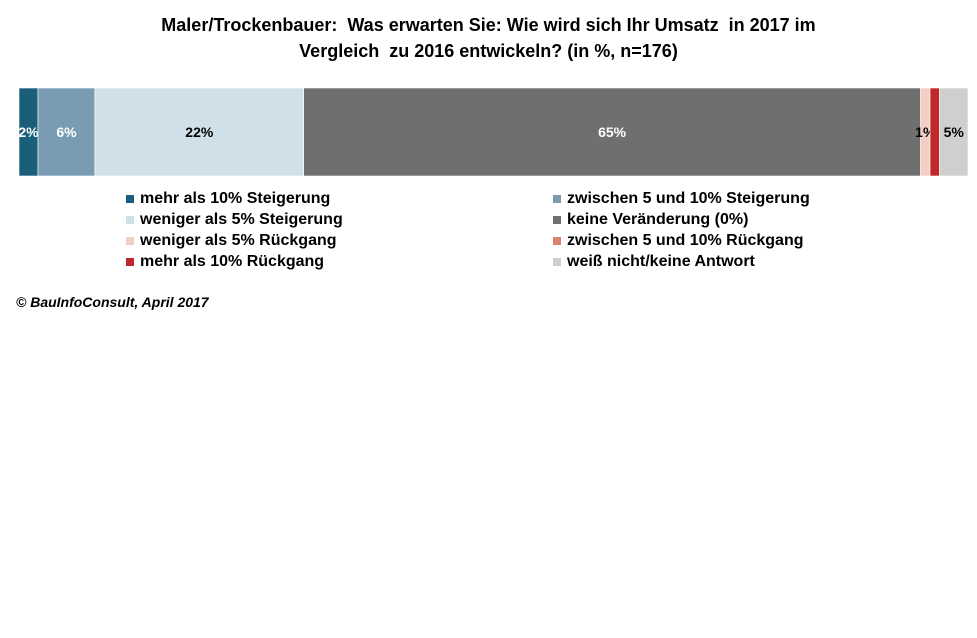  Describe the element at coordinates (232, 261) in the screenshot. I see `legend-label-6: mehr als 10% Rückgang` at that location.